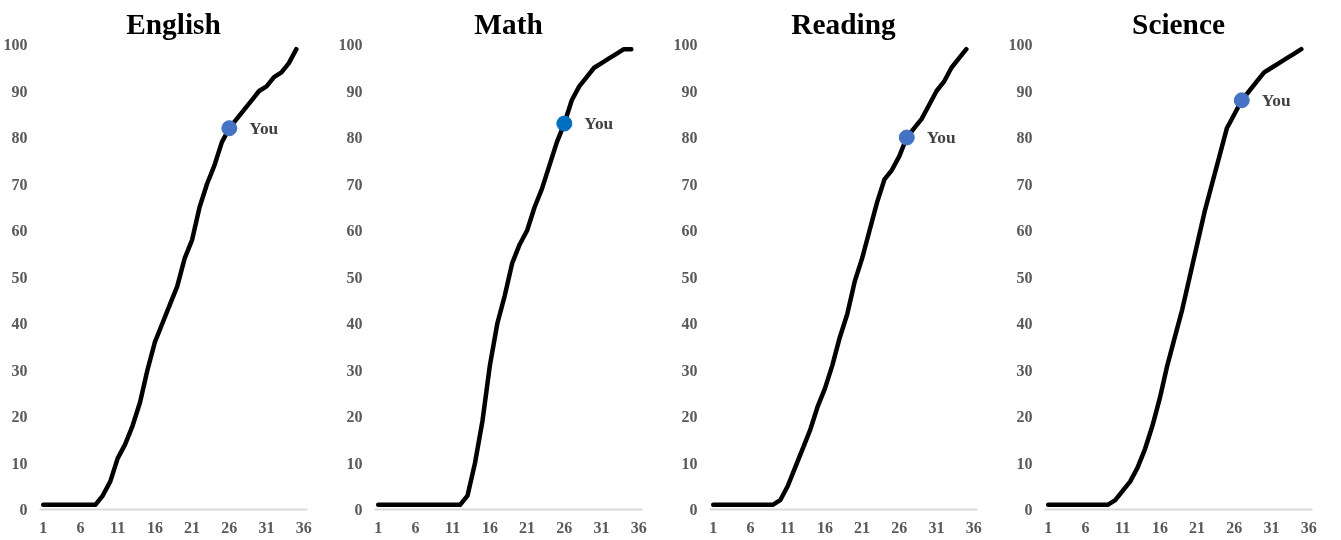 This screenshot has height=540, width=1341. I want to click on chart-title: English, so click(173, 23).